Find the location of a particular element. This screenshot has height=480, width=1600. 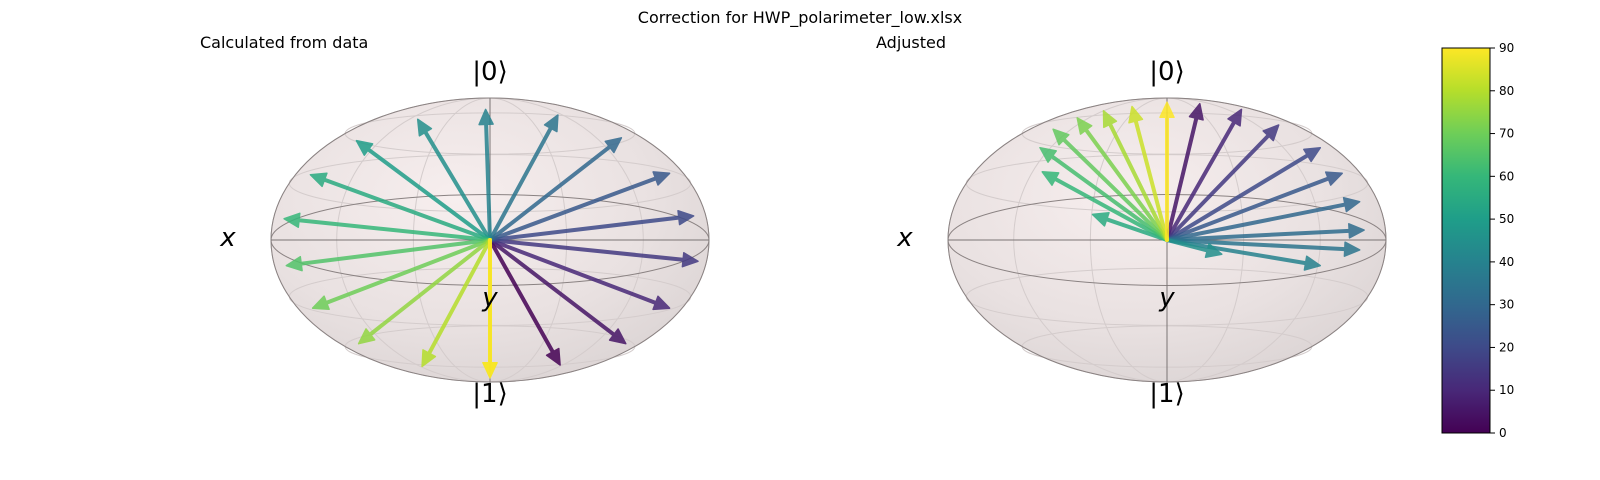

colorbar-tick-label: 40 is located at coordinates (1506, 262).